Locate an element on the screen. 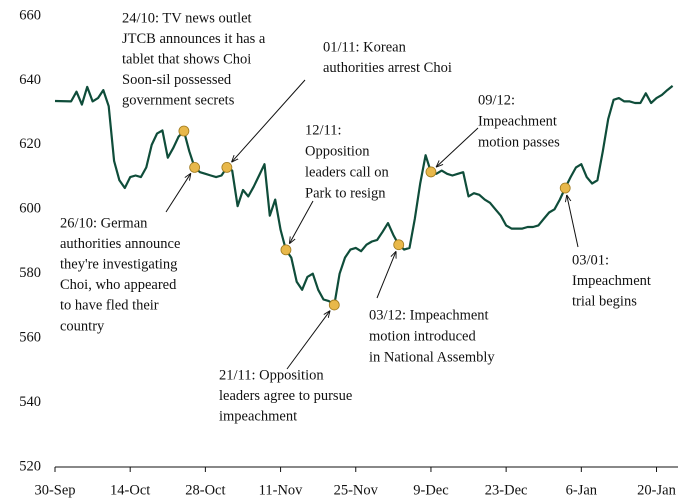  y-tick-label: 580 is located at coordinates (30, 273).